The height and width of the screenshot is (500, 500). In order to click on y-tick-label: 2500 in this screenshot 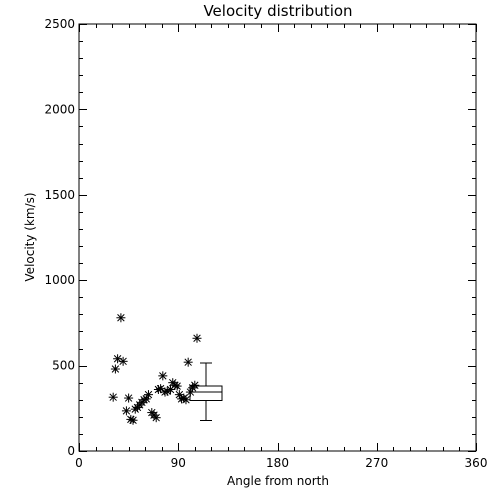, I will do `click(59, 24)`.